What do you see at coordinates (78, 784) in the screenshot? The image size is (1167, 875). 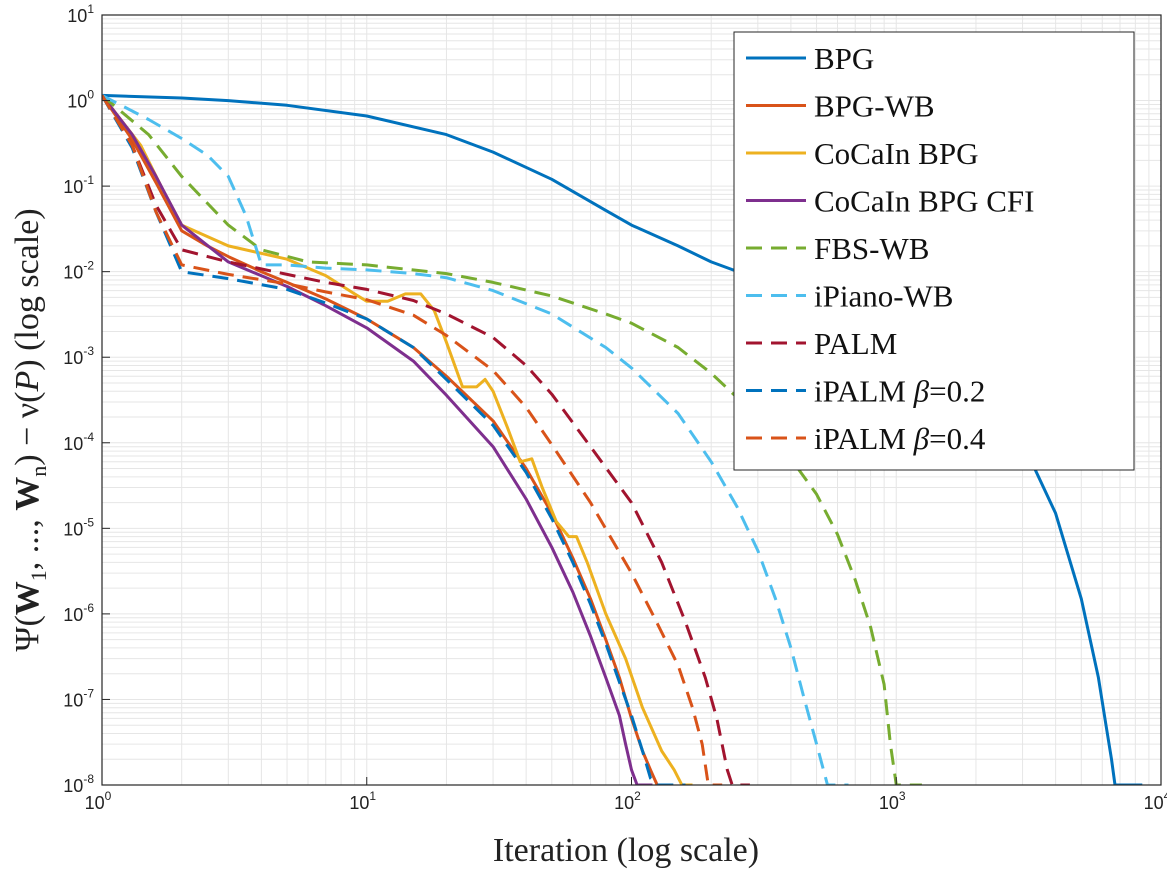 I see `y-tick-label: 10⁻⁸` at bounding box center [78, 784].